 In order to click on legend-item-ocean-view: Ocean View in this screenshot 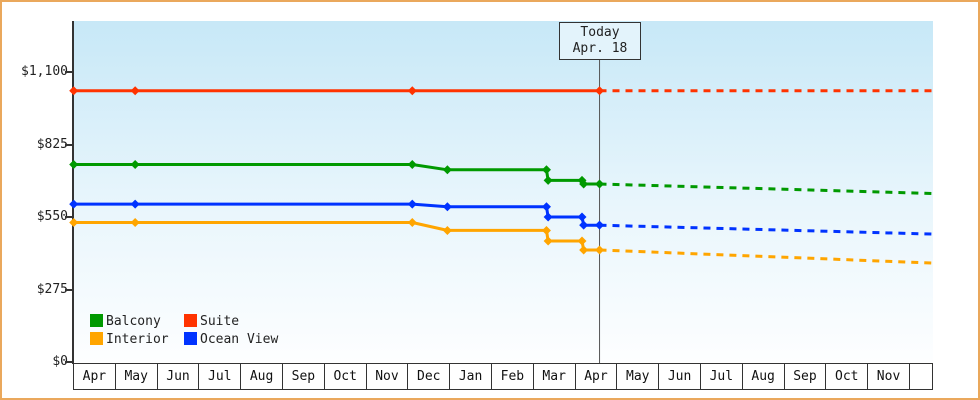, I will do `click(231, 340)`.